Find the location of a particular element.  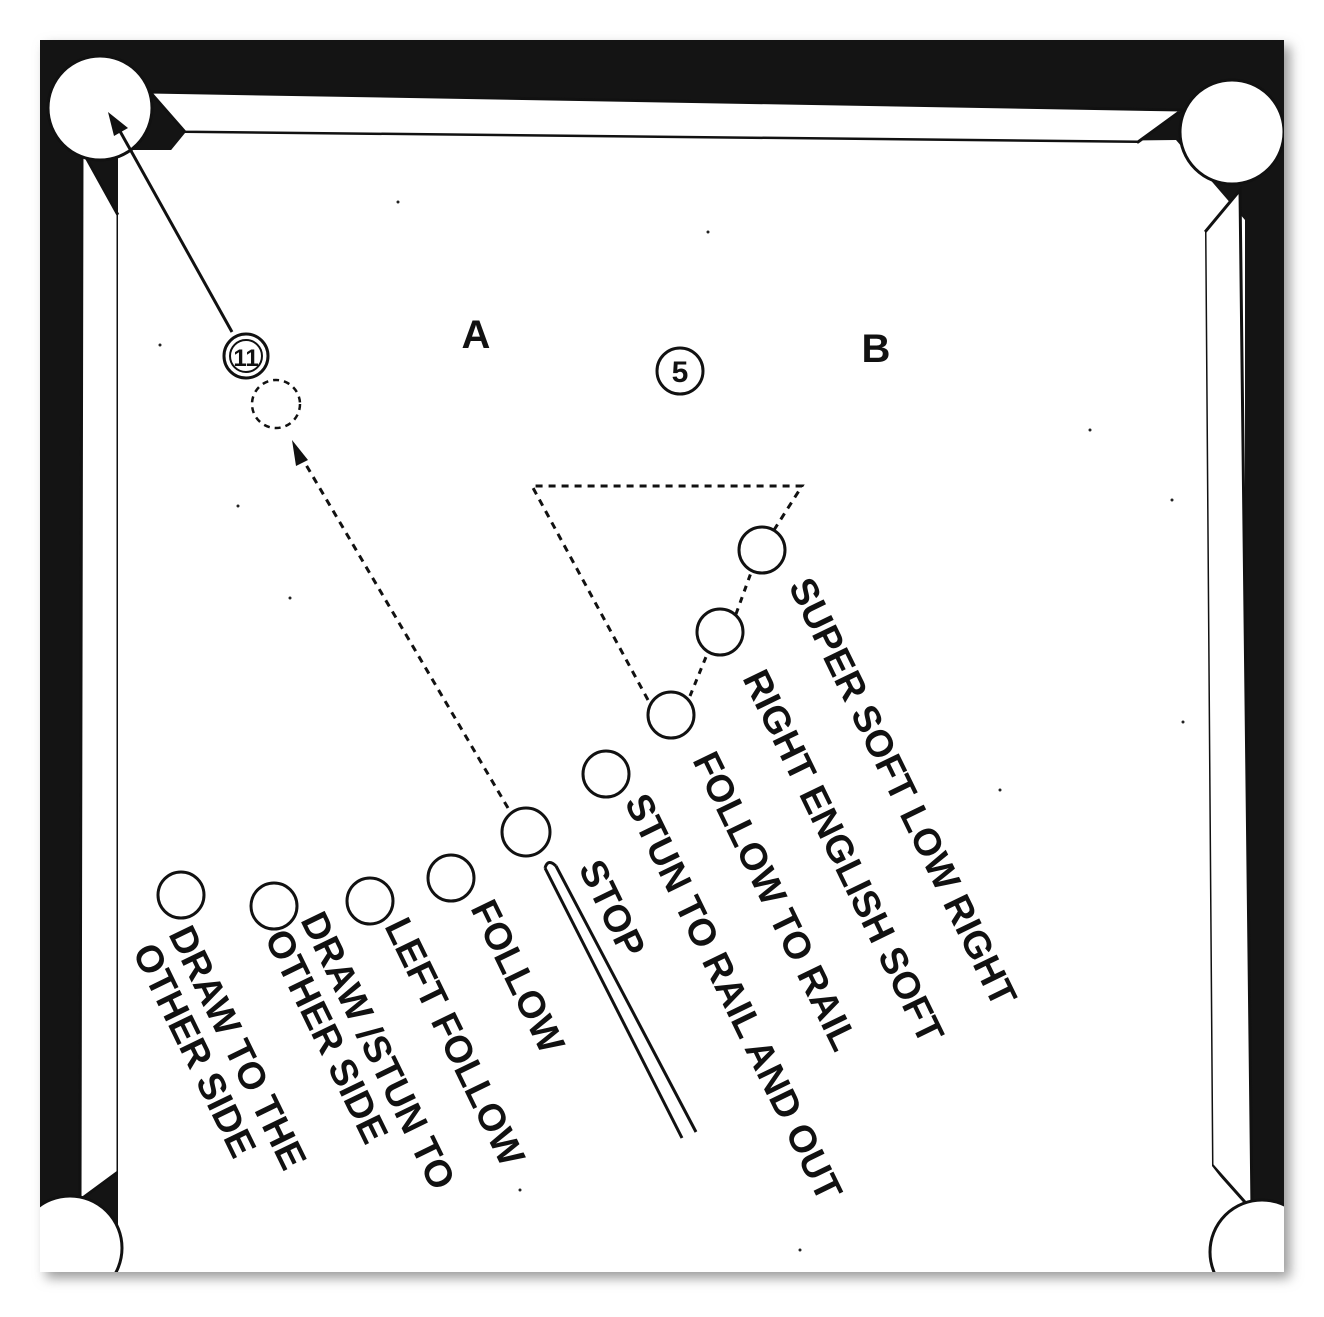

cue-ball-path is located at coordinates (405, 633).